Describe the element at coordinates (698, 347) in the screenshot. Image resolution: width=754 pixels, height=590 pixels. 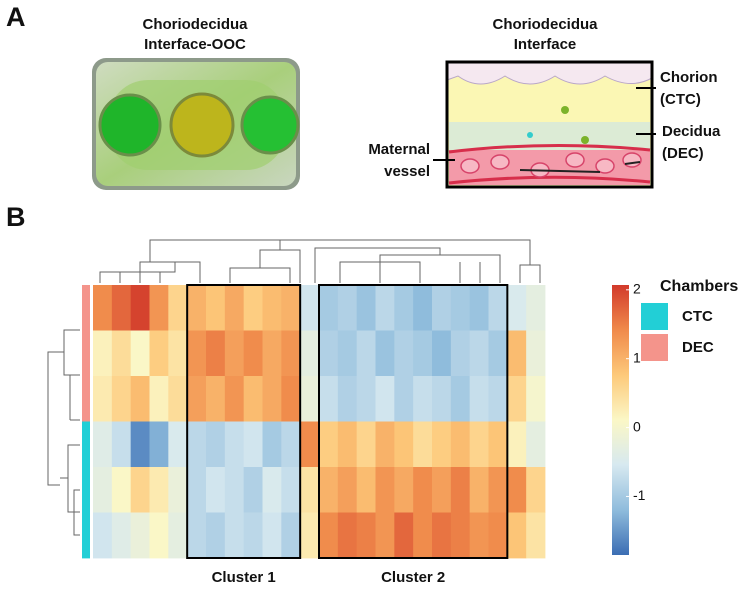
I see `legend-label: DEC` at that location.